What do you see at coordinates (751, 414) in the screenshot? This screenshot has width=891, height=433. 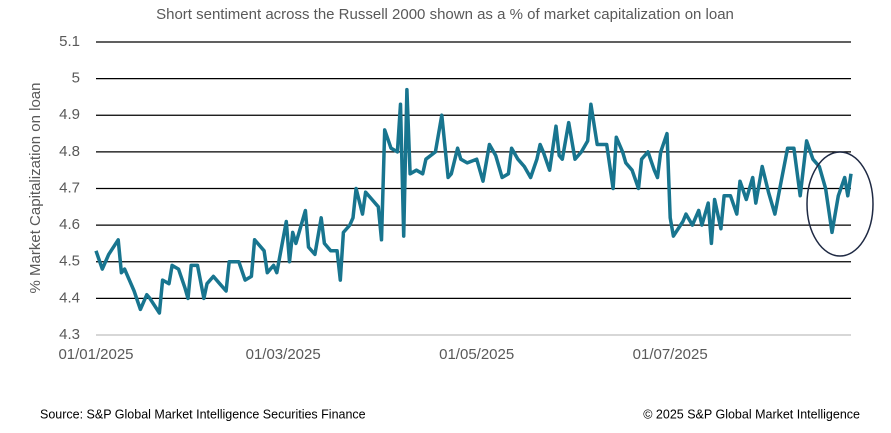 I see `copyright-note: © 2025 S&P Global Market Intelligence` at bounding box center [751, 414].